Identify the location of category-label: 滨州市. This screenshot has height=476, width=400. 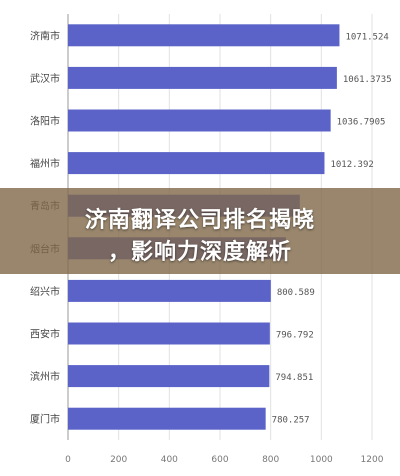
(45, 376).